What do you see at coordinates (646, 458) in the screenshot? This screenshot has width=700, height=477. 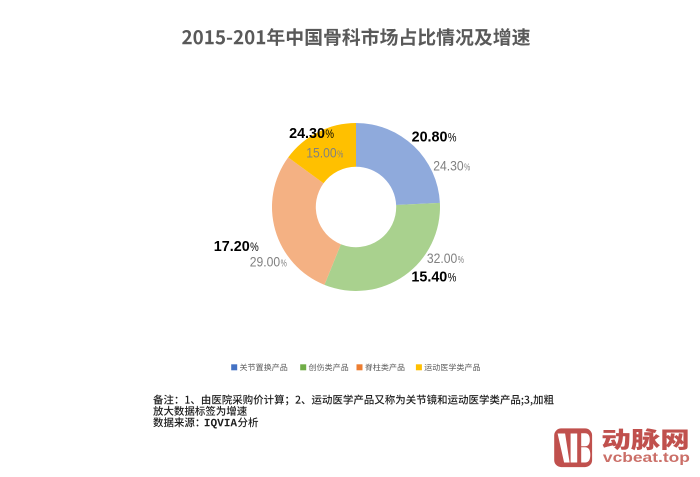 I see `svg-text: vcbeat.top` at bounding box center [646, 458].